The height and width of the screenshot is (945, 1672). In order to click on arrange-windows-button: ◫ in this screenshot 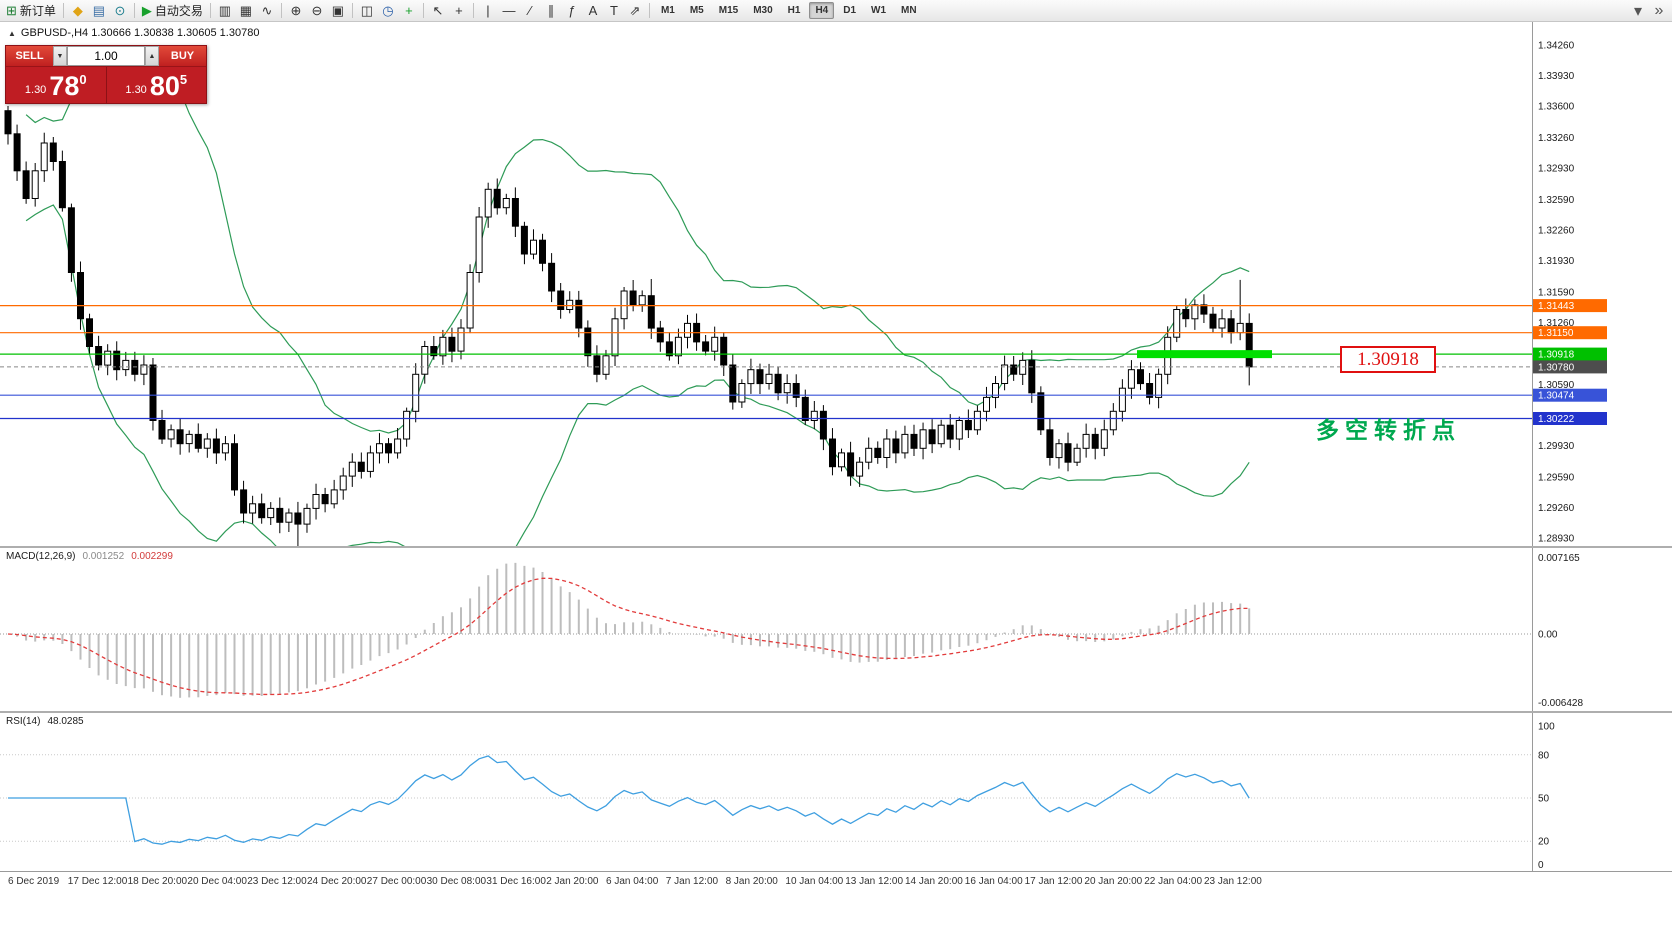, I will do `click(367, 11)`.